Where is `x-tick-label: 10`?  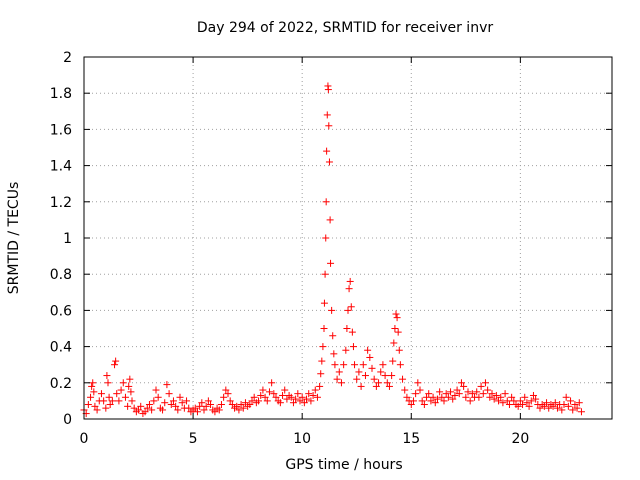 x-tick-label: 10 is located at coordinates (302, 439).